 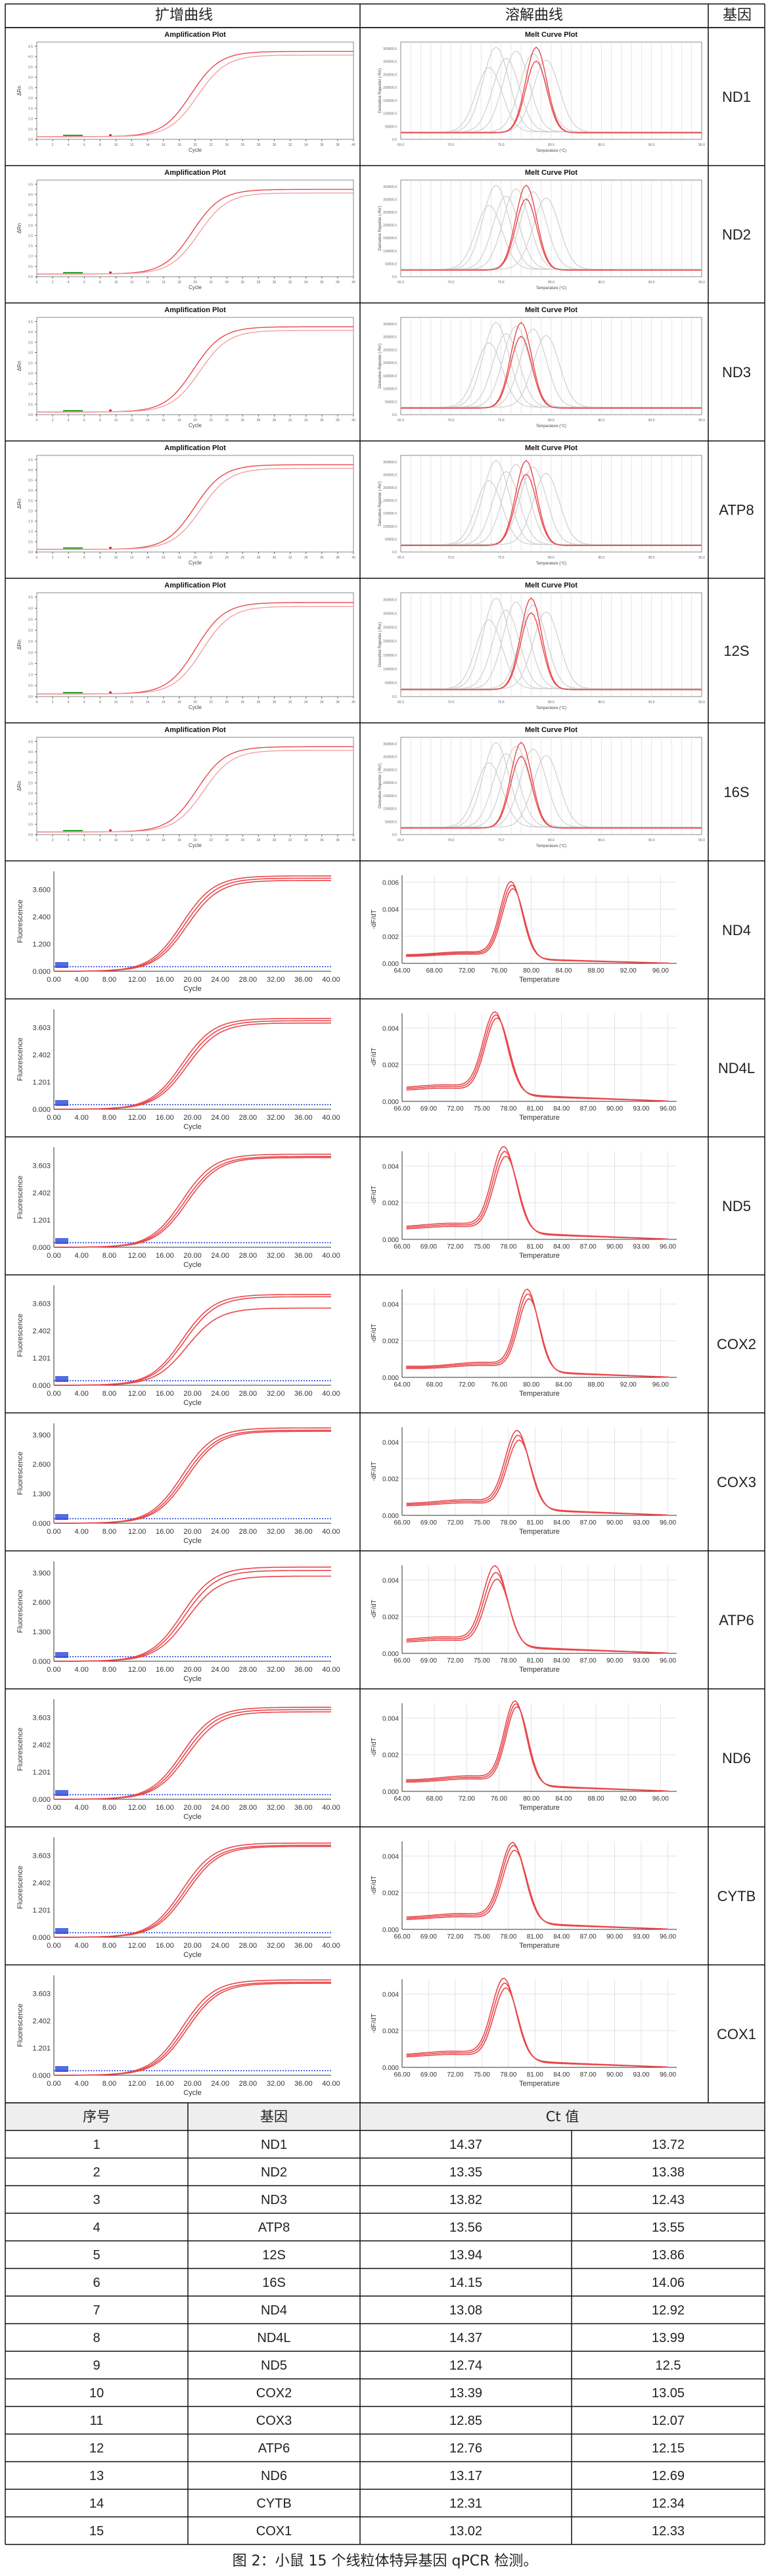 What do you see at coordinates (391, 683) in the screenshot?
I see `melt-y-tick-label: 50000.0` at bounding box center [391, 683].